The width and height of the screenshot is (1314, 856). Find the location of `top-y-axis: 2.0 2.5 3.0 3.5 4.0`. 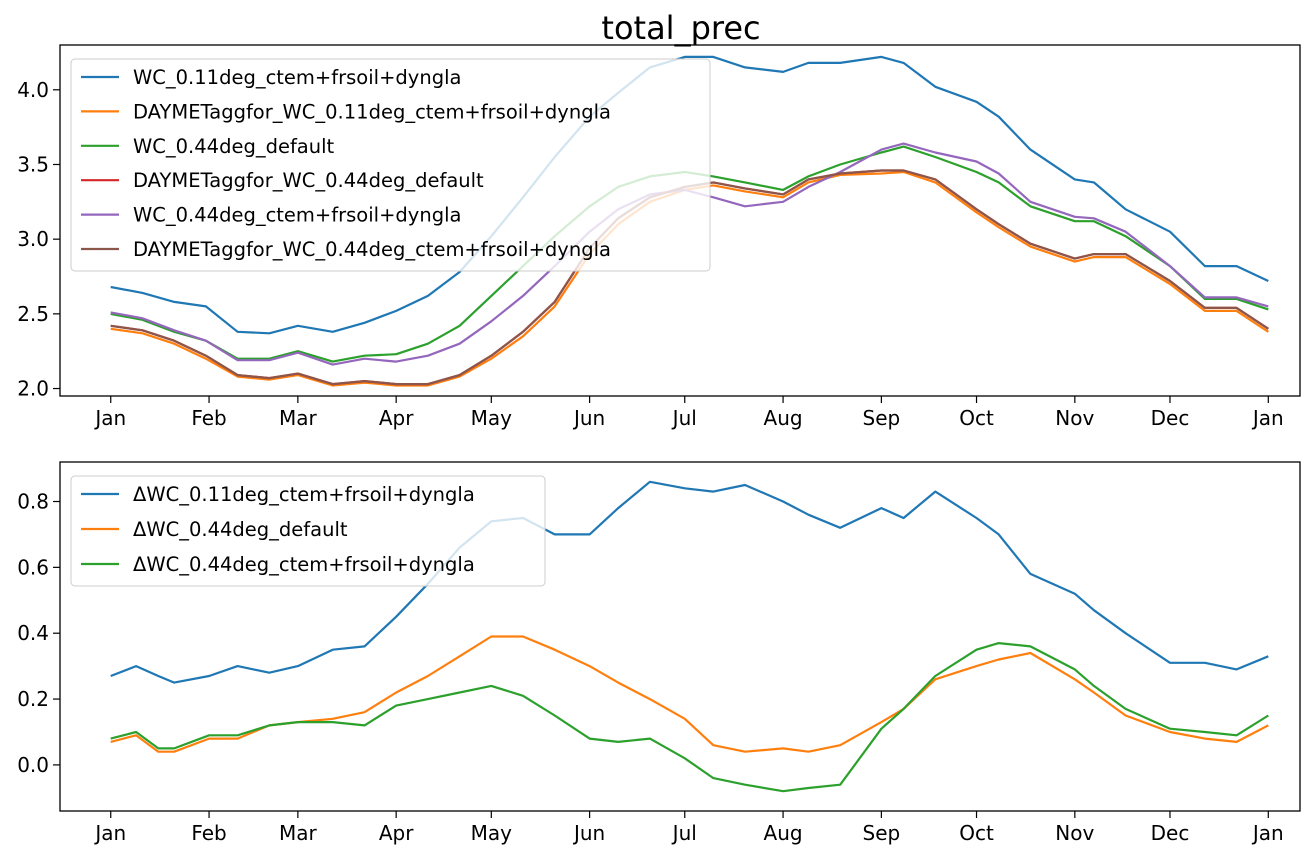

top-y-axis: 2.0 2.5 3.0 3.5 4.0 is located at coordinates (38, 239).